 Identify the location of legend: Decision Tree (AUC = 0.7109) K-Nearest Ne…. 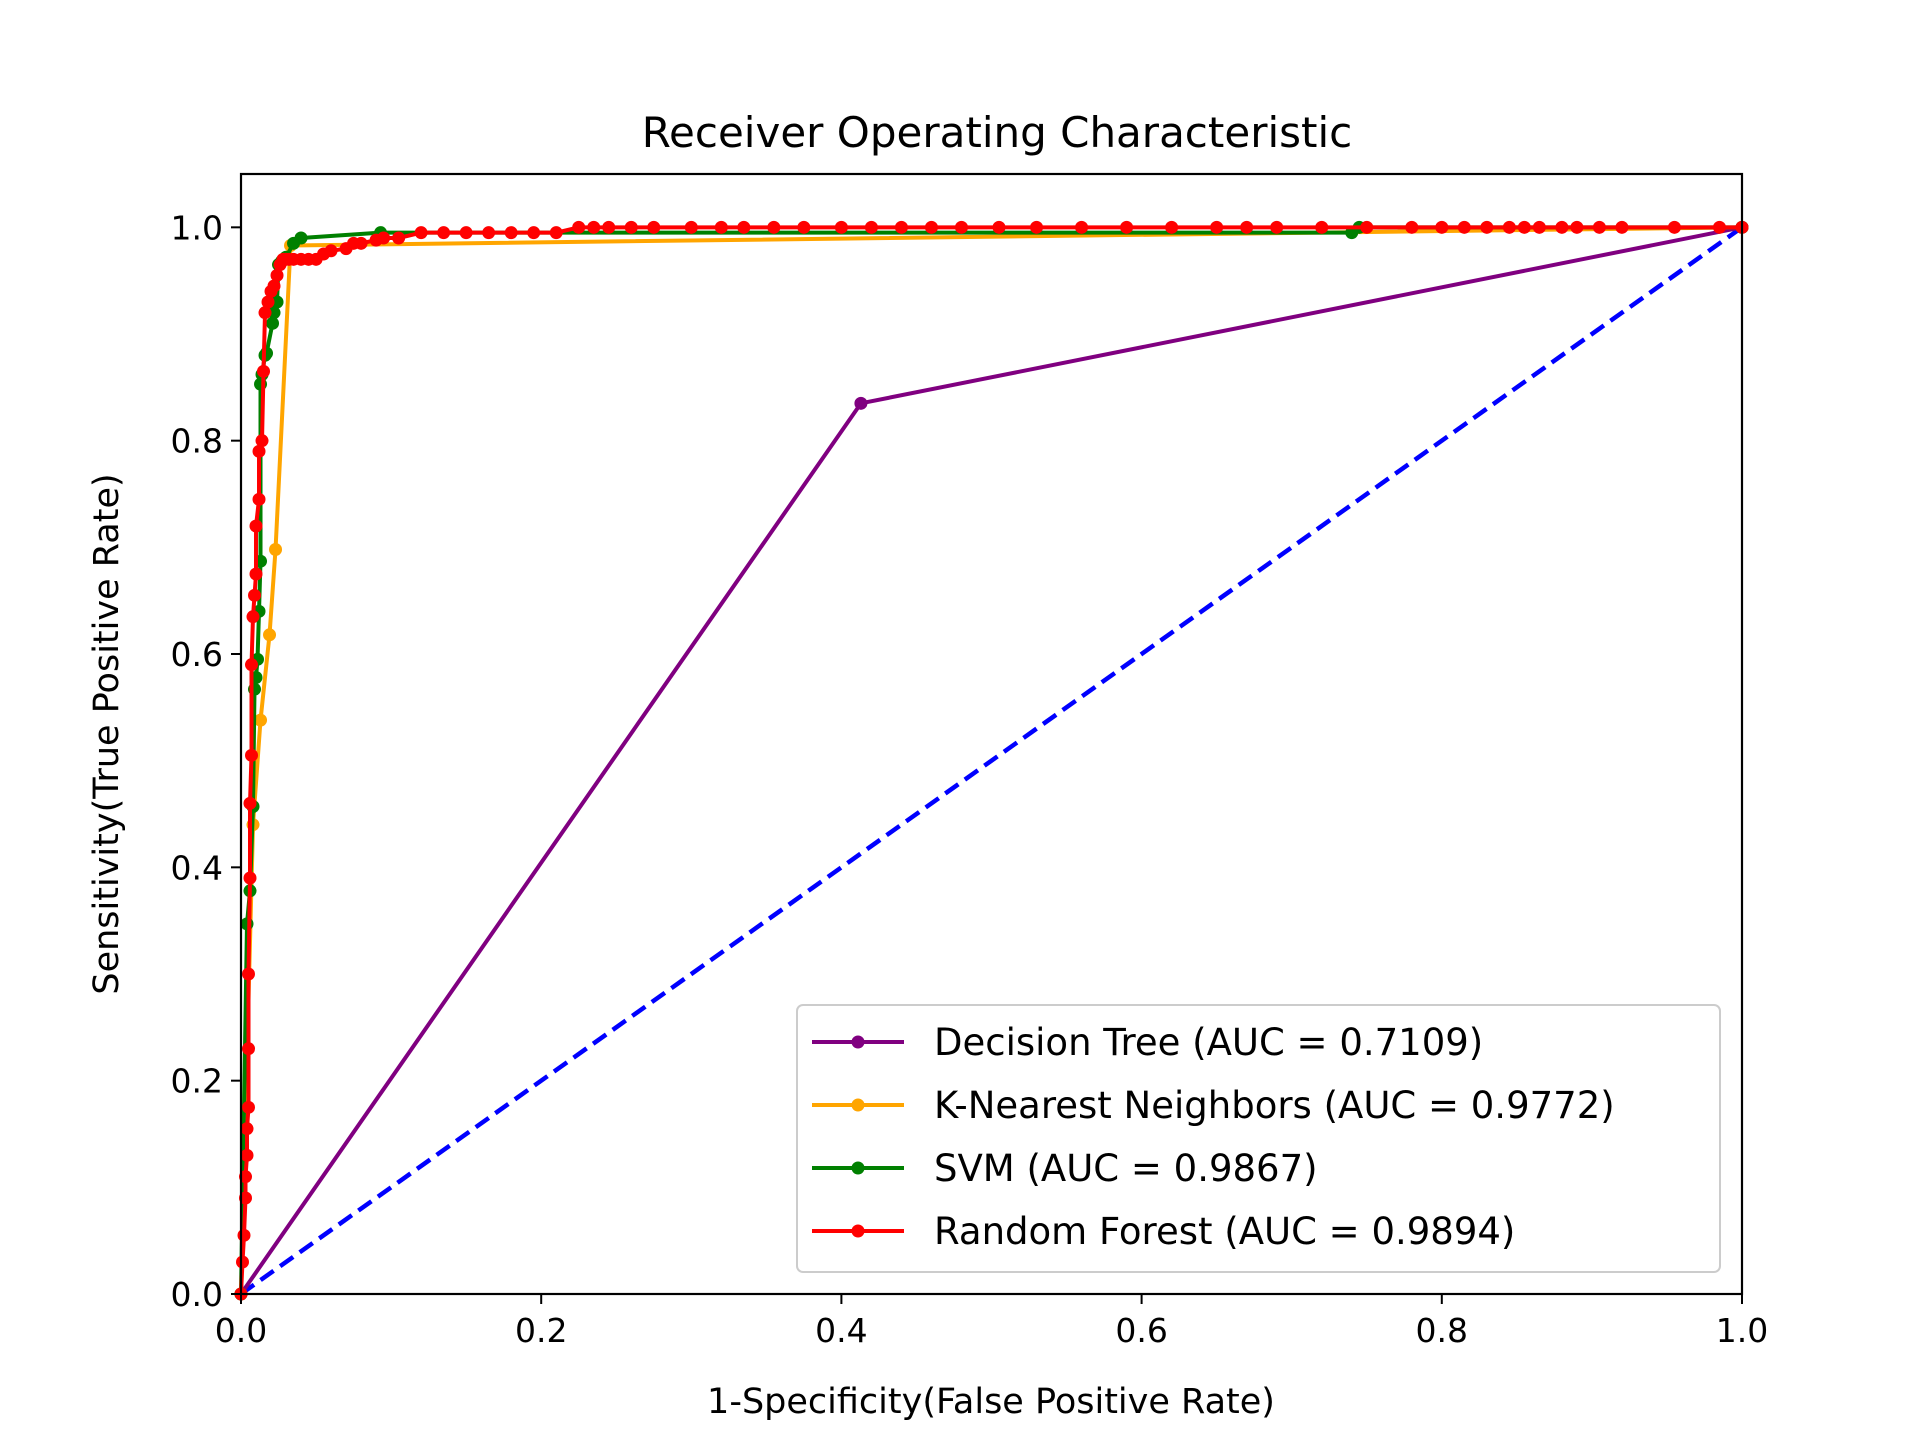
(1258, 1138).